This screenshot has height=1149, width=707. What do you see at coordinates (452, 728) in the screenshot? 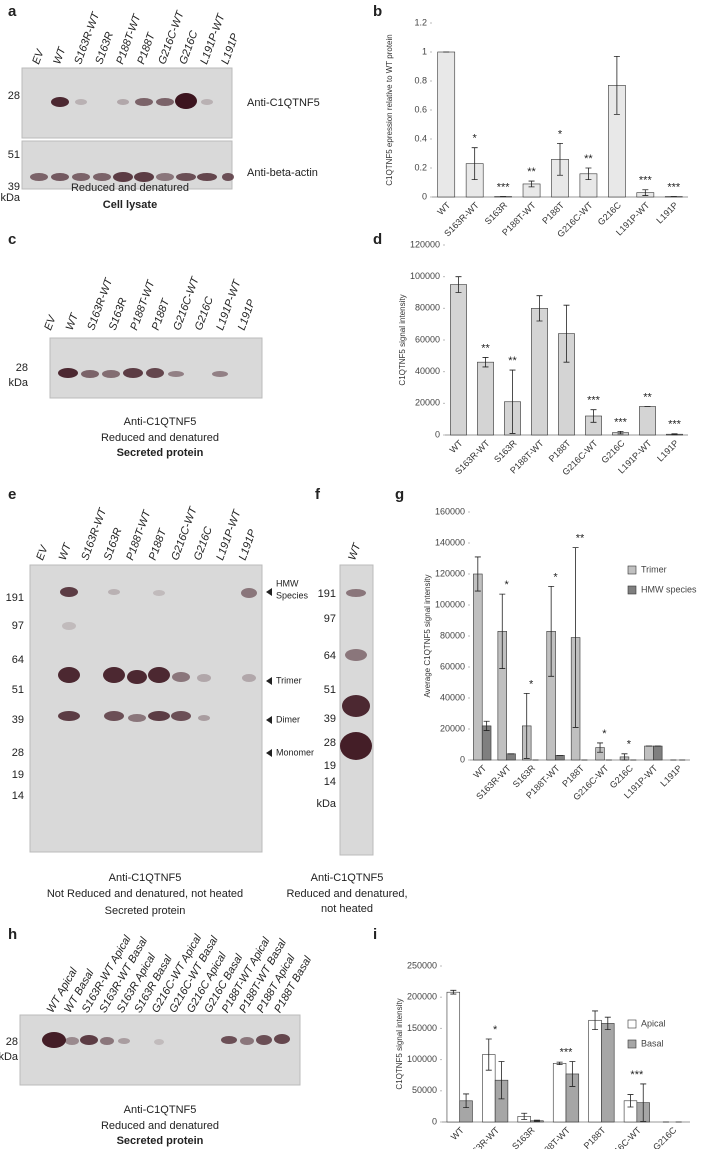
I see `y-tick-label: 20000` at bounding box center [452, 728].